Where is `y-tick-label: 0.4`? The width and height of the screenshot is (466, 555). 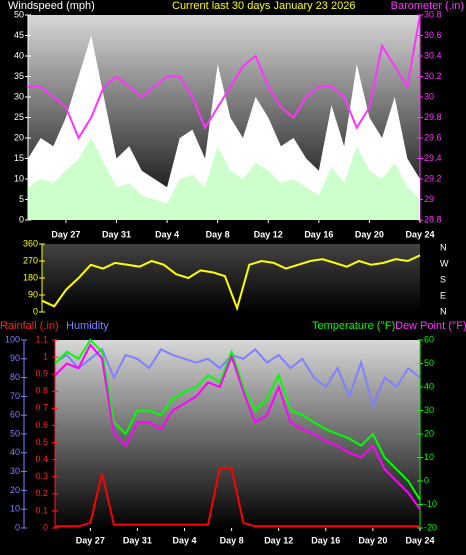
y-tick-label: 0.4 is located at coordinates (41, 459).